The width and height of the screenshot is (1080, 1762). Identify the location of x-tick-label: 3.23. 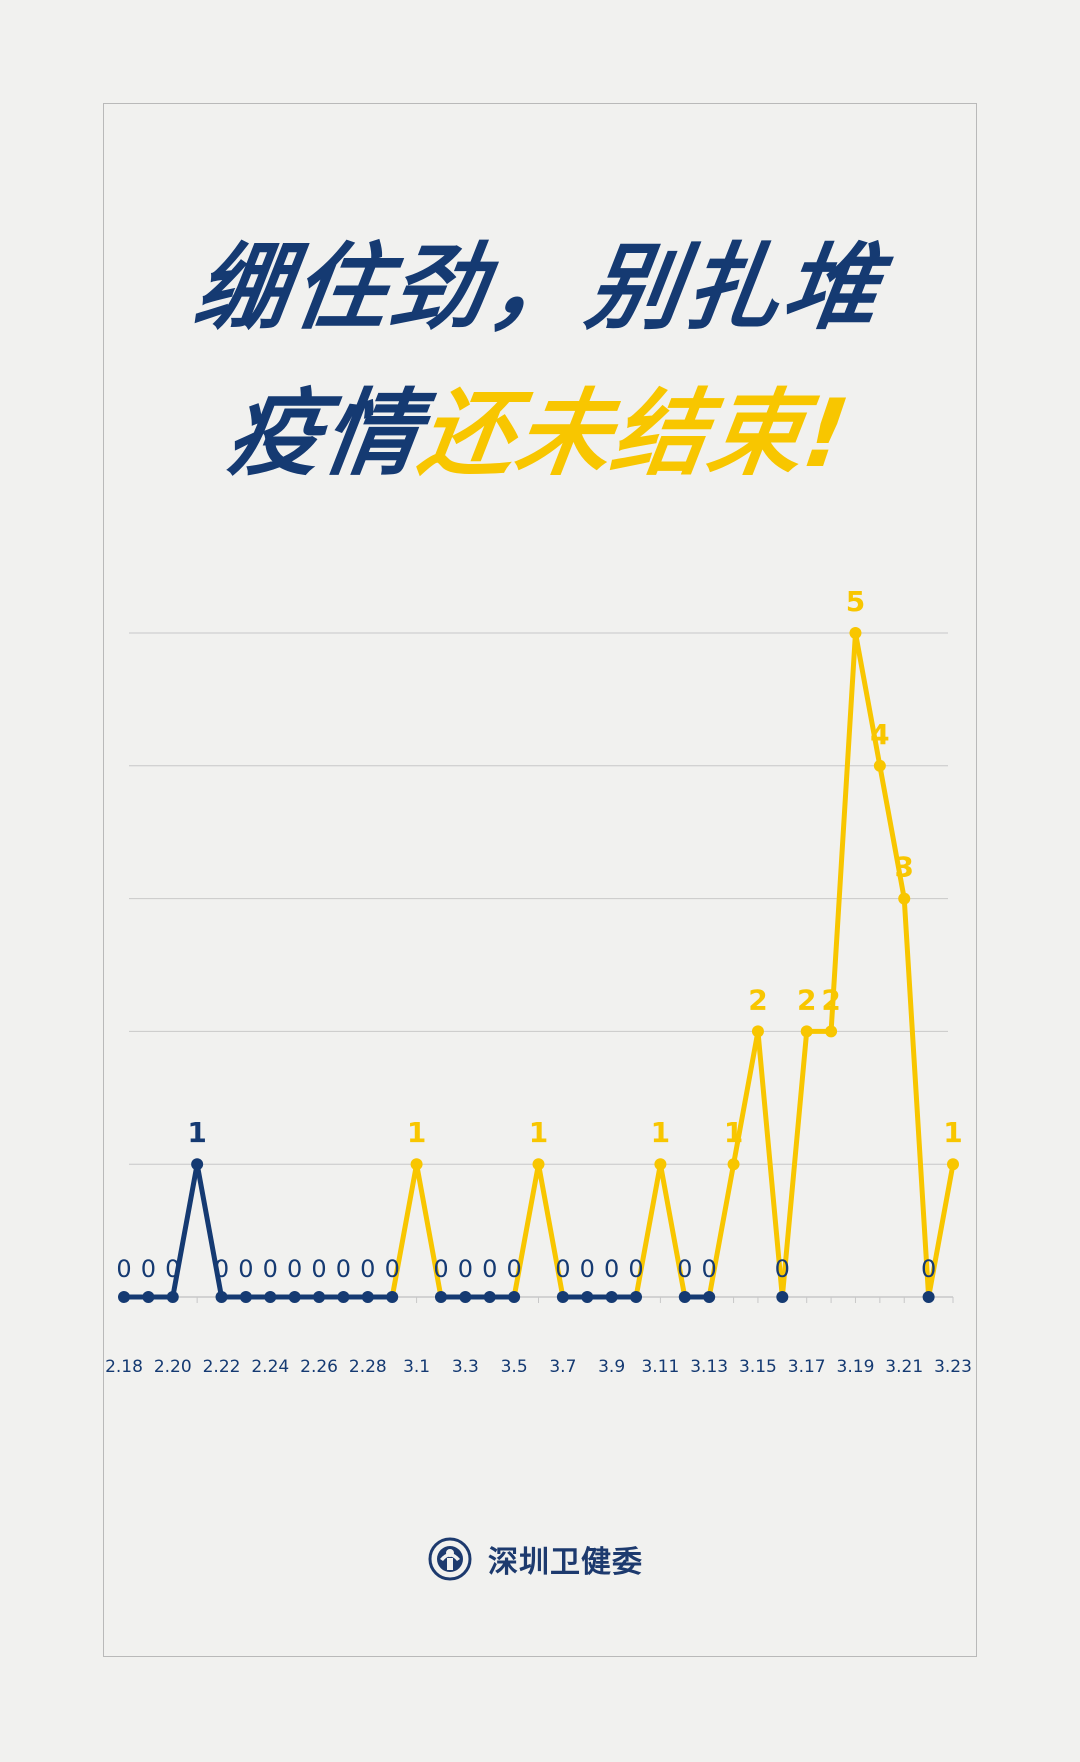
(953, 1367).